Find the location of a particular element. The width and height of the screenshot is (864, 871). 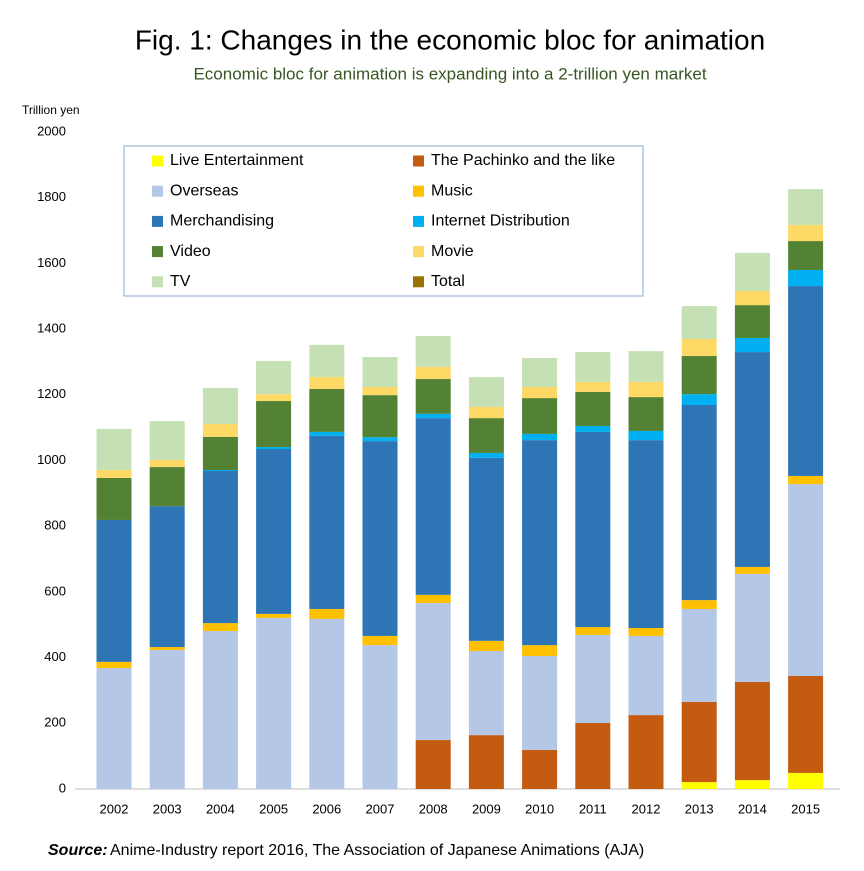

y-tick-label: 2000 is located at coordinates (51, 130).